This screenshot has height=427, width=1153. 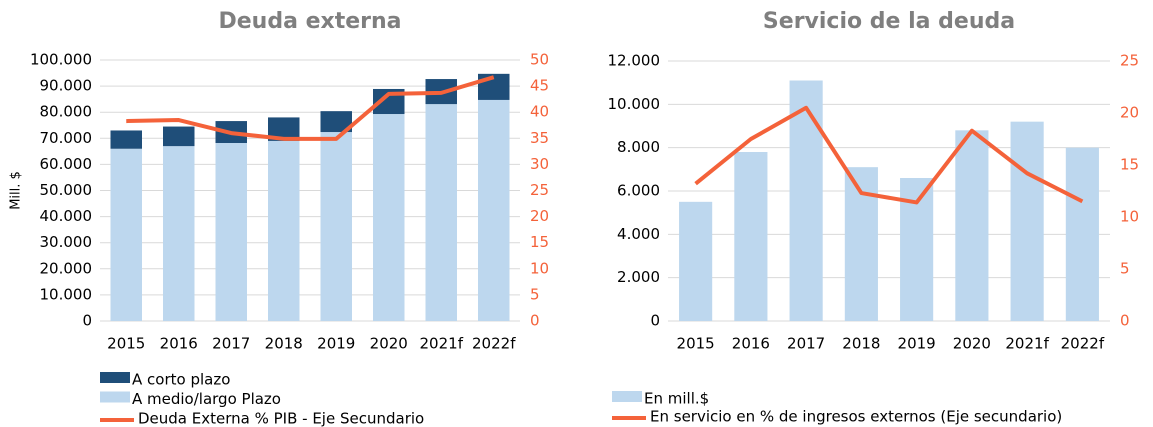 I want to click on legend-label: En mill.$, so click(x=676, y=399).